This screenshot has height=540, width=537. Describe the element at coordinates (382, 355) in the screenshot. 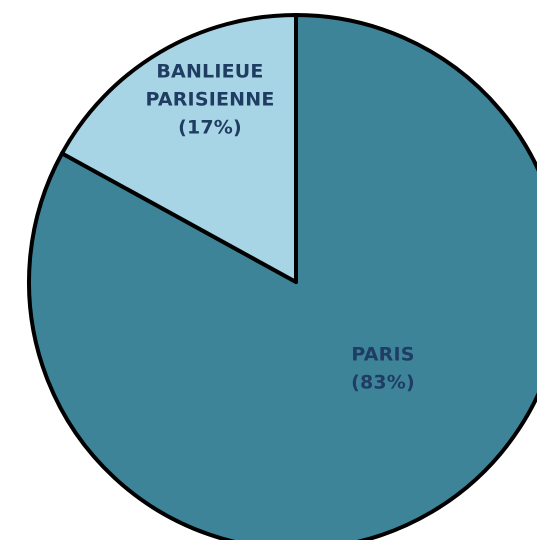

I see `slice-label-0-line-0: PARIS` at that location.